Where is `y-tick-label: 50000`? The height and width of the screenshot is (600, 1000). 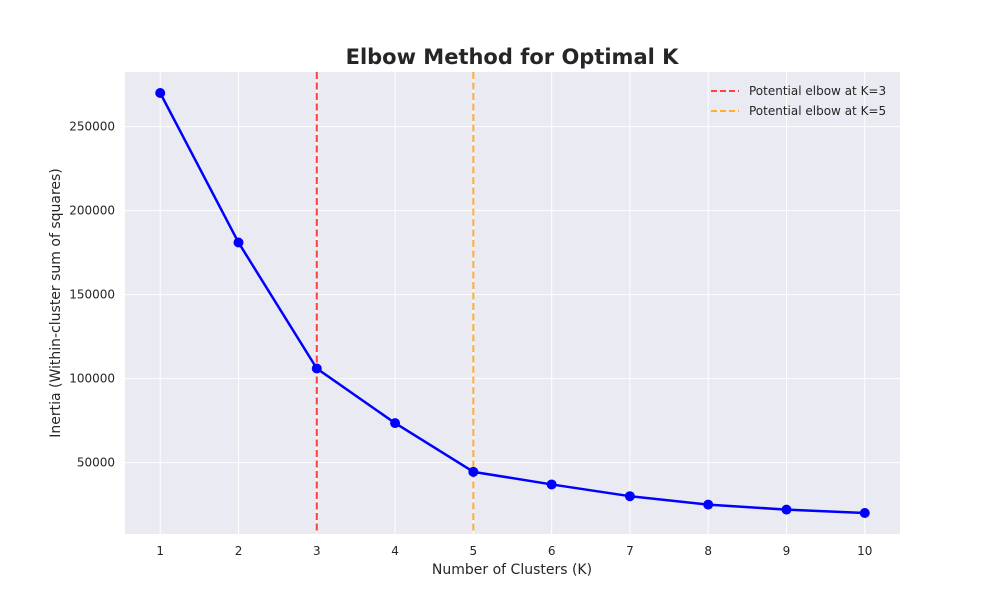 y-tick-label: 50000 is located at coordinates (96, 463).